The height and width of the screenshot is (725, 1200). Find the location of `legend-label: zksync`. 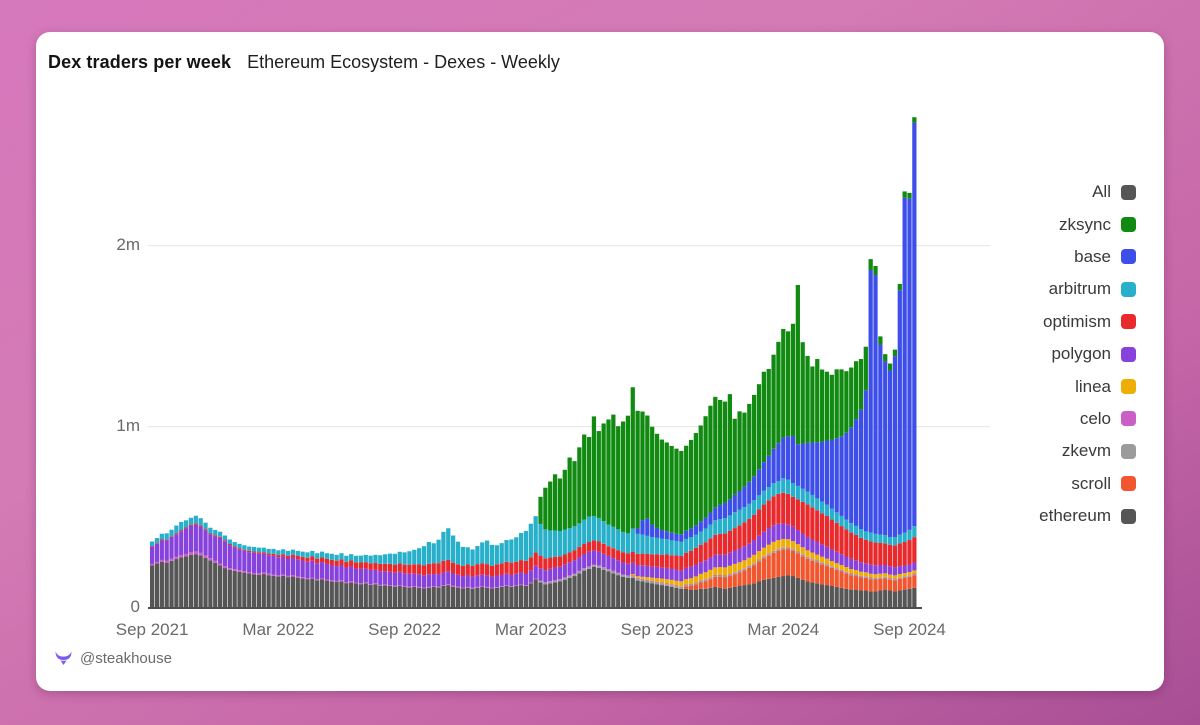

legend-label: zksync is located at coordinates (1085, 224).